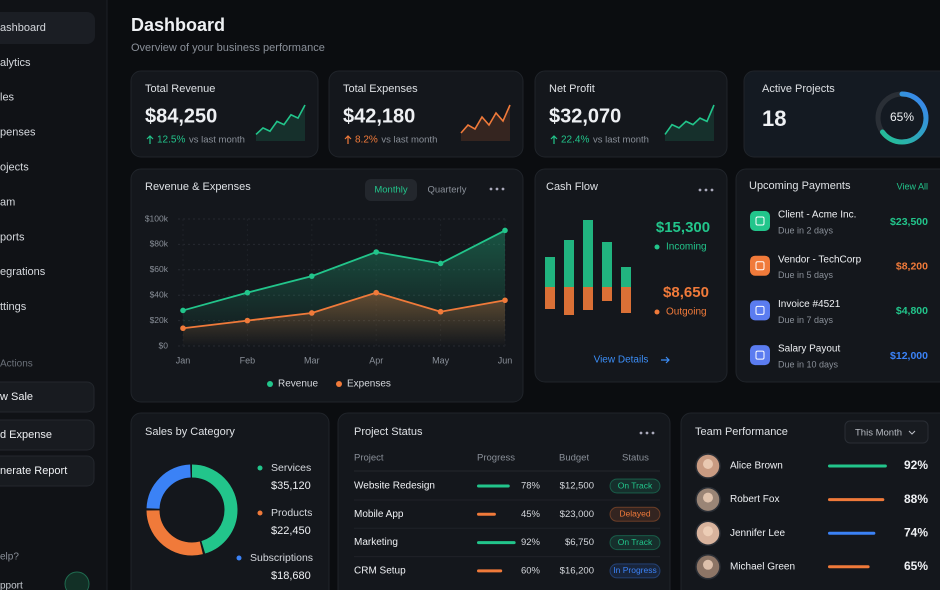 This screenshot has height=590, width=940. Describe the element at coordinates (77, 580) in the screenshot. I see `support-icon` at that location.